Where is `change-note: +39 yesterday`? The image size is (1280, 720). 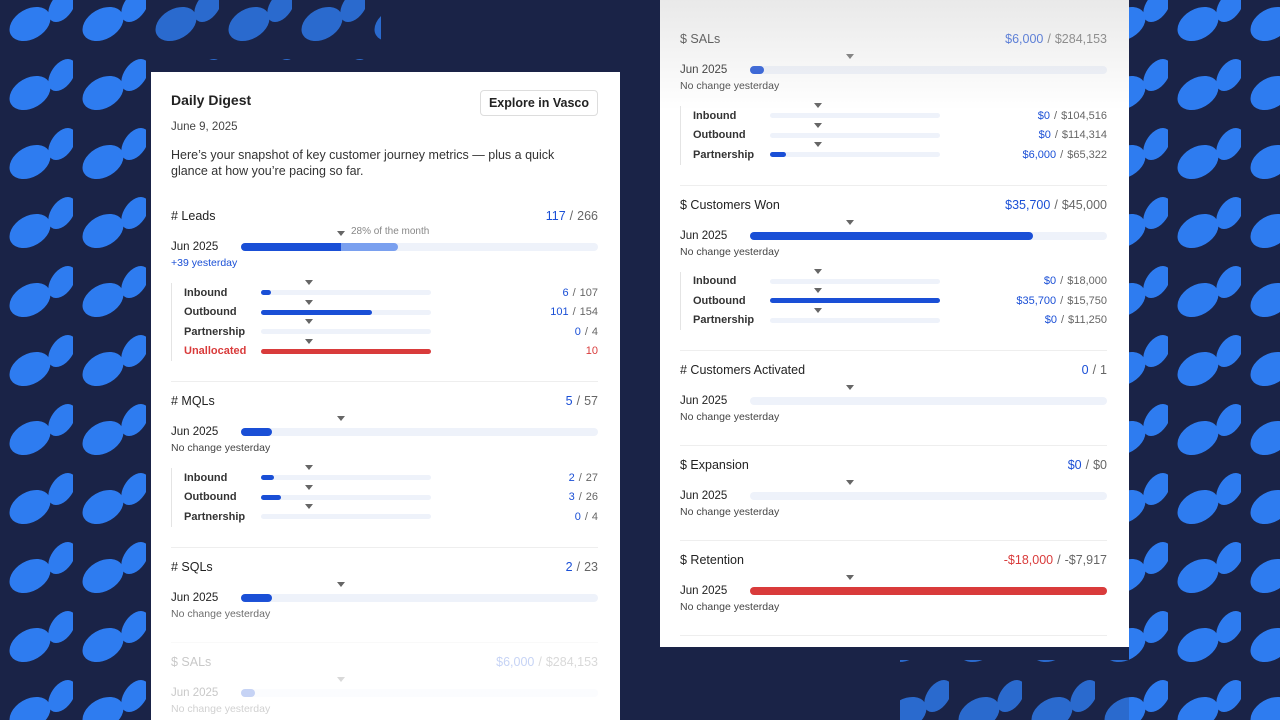
change-note: +39 yesterday is located at coordinates (204, 263).